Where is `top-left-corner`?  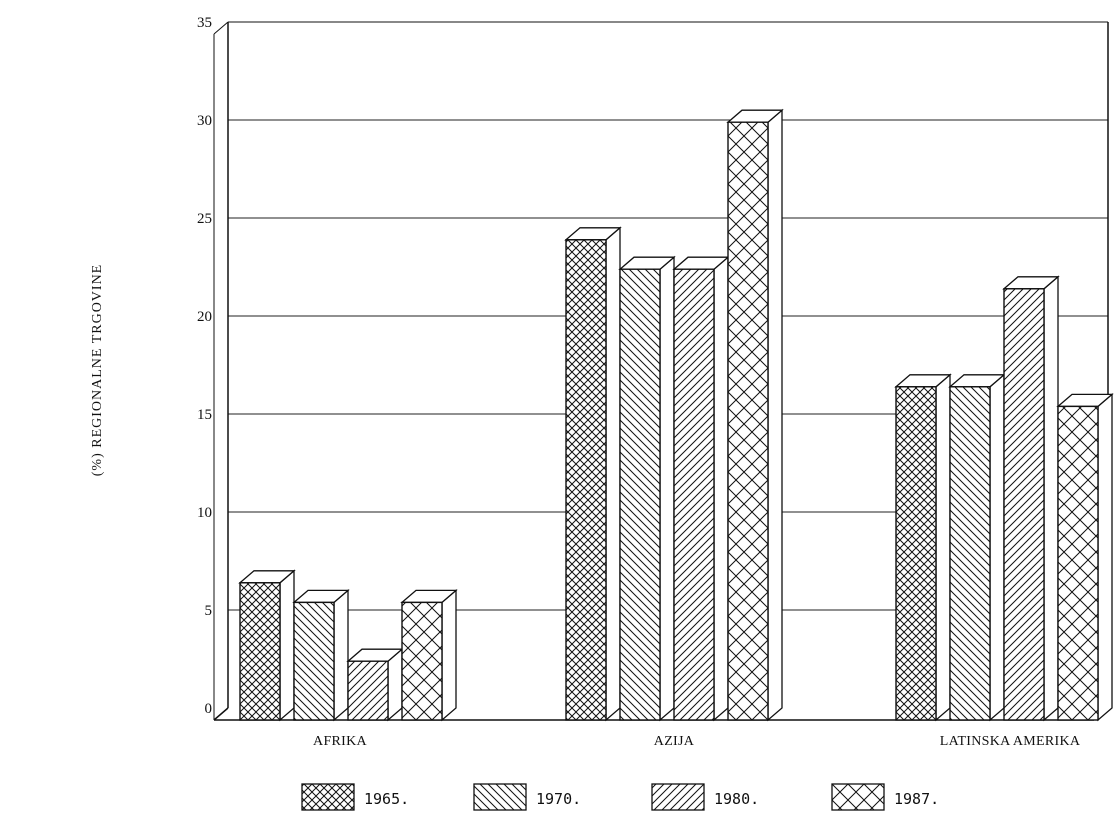
top-left-corner is located at coordinates (221, 28).